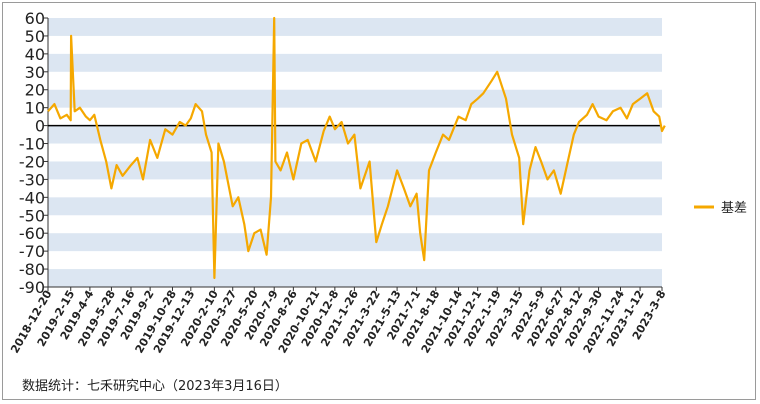  Describe the element at coordinates (35, 90) in the screenshot. I see `y-tick-label: 20` at that location.